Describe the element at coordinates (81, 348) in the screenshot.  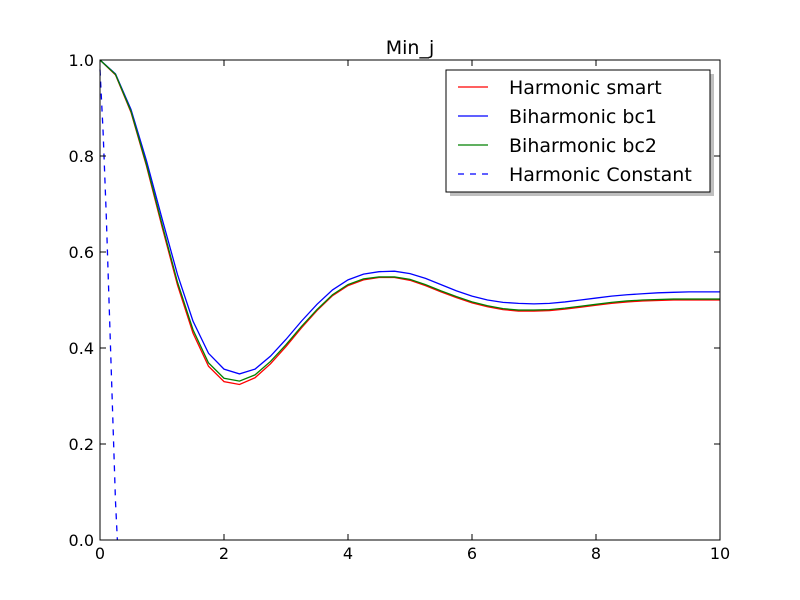
I see `y-tick-label-2: 0.4` at that location.